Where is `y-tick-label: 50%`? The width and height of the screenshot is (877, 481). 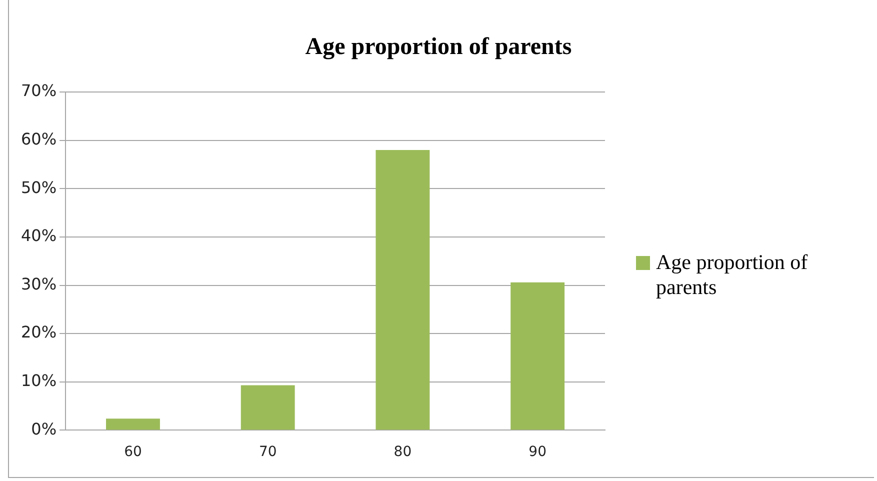 y-tick-label: 50% is located at coordinates (39, 187).